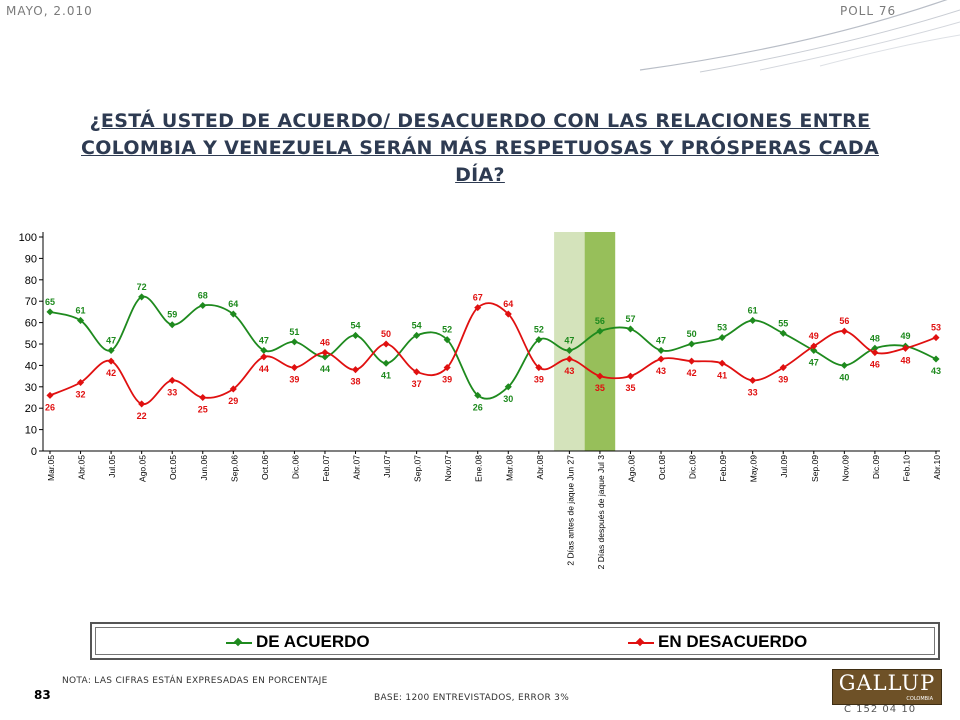 Image resolution: width=960 pixels, height=720 pixels. Describe the element at coordinates (693, 467) in the screenshot. I see `x-tick-label: Dic.08` at that location.